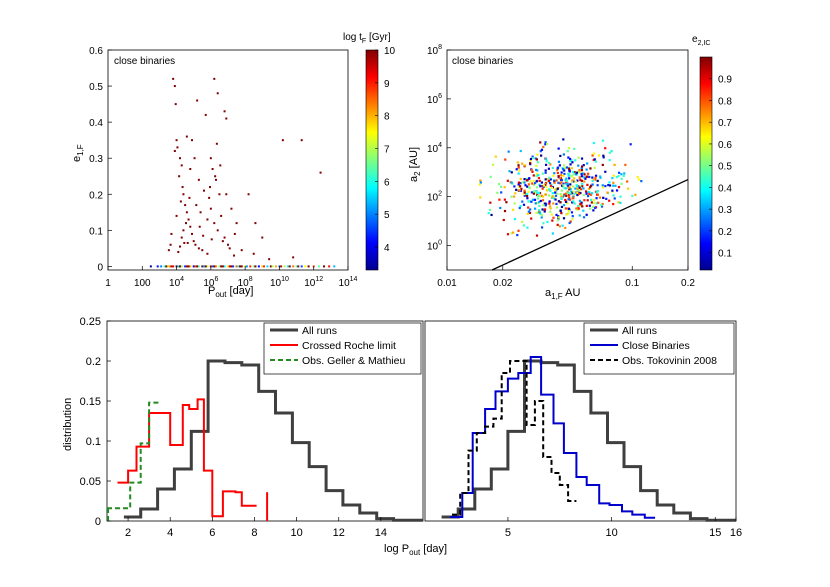 The height and width of the screenshot is (587, 830). Describe the element at coordinates (639, 331) in the screenshot. I see `panel-d-legend-label: All runs` at that location.